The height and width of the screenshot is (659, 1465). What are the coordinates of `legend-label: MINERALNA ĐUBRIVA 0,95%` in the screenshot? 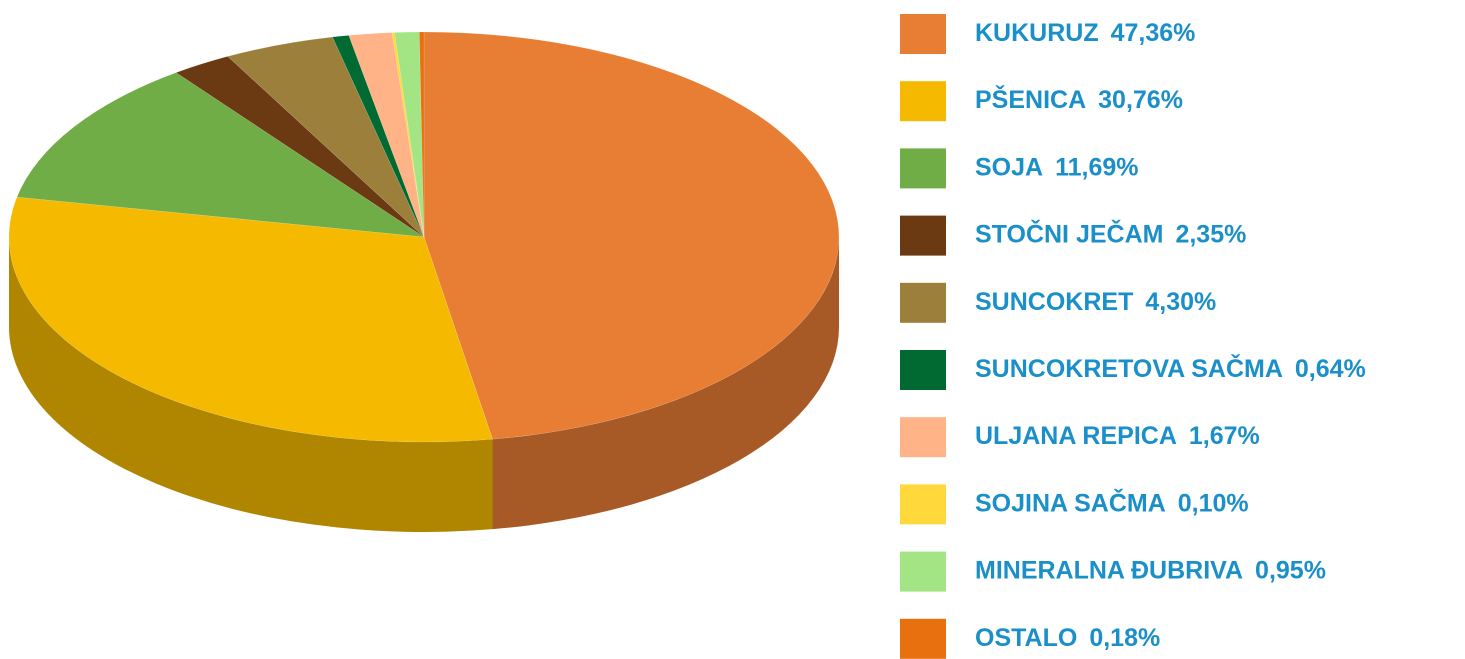 It's located at (1150, 570).